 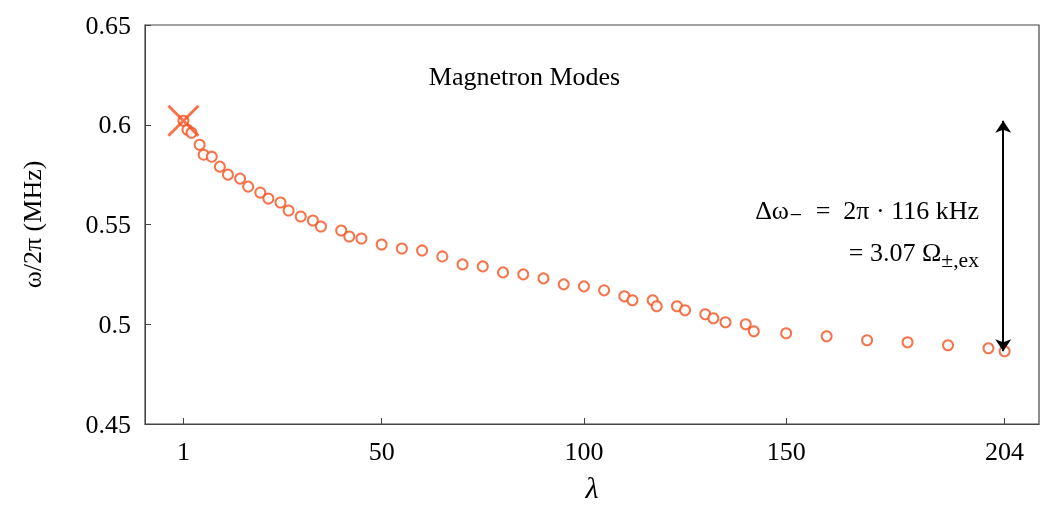 What do you see at coordinates (114, 324) in the screenshot?
I see `y-tick-label: 0.5` at bounding box center [114, 324].